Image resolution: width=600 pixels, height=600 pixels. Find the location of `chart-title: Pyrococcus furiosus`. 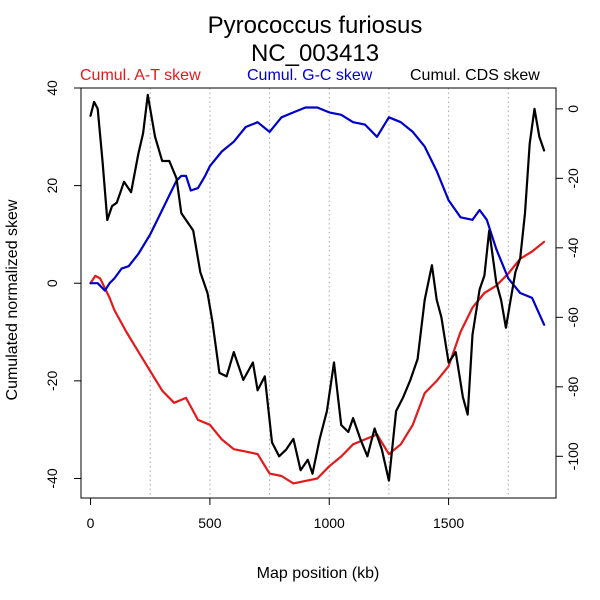

chart-title: Pyrococcus furiosus is located at coordinates (315, 25).